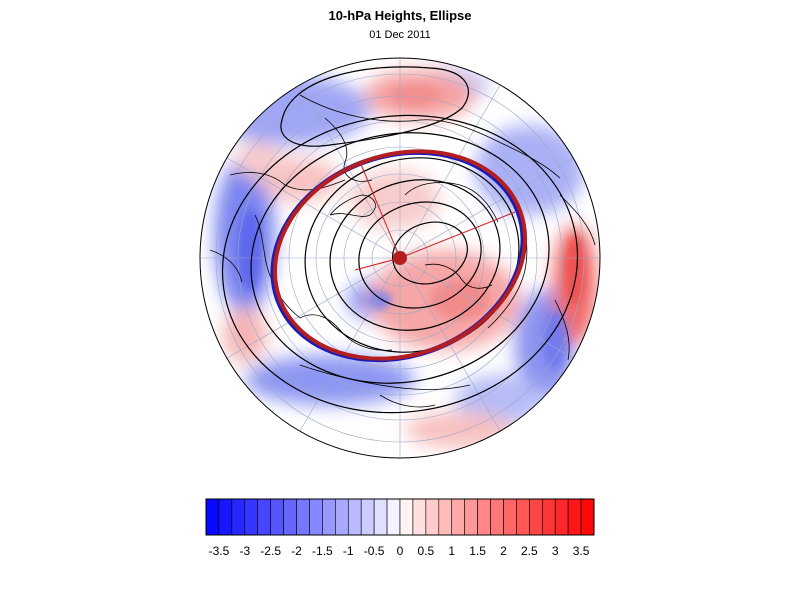 Image resolution: width=800 pixels, height=600 pixels. Describe the element at coordinates (322, 551) in the screenshot. I see `colorbar-tick-label: -1.5` at that location.